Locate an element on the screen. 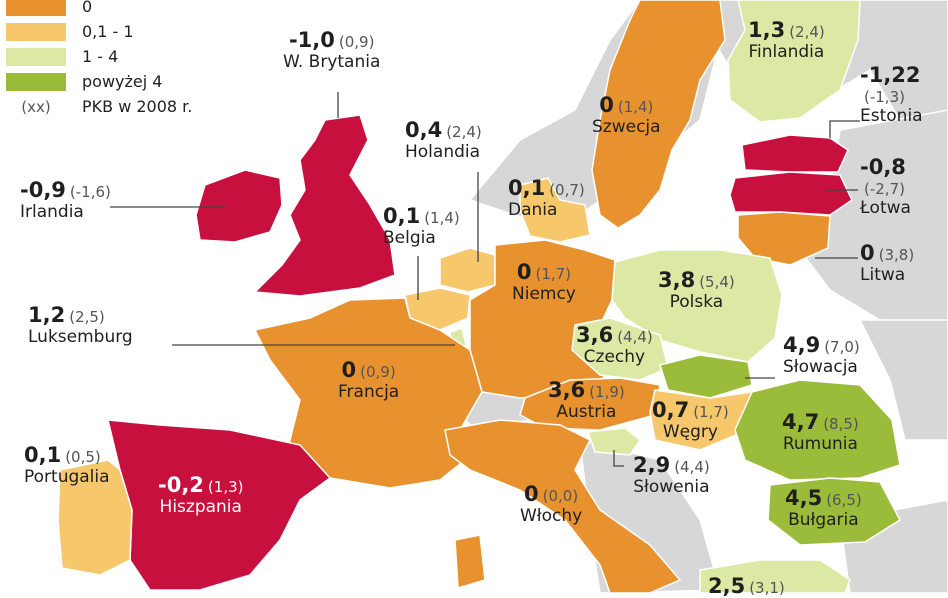 The height and width of the screenshot is (598, 948). country-name: Niemcy is located at coordinates (544, 294).